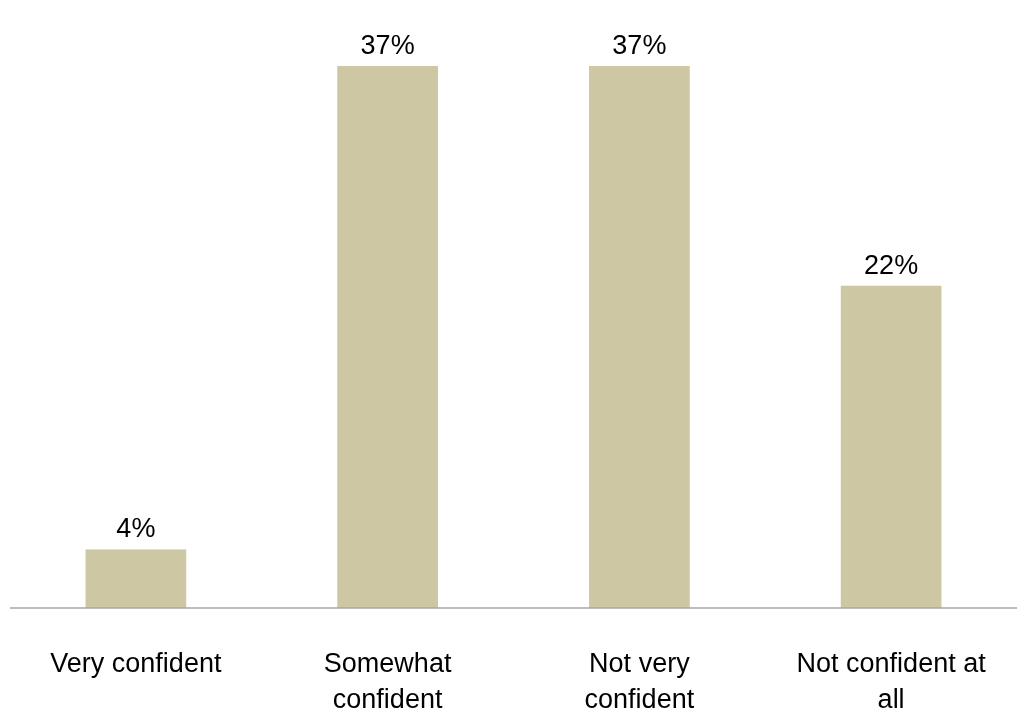 This screenshot has width=1025, height=720. I want to click on x-tick-label: Not very confident, so click(639, 681).